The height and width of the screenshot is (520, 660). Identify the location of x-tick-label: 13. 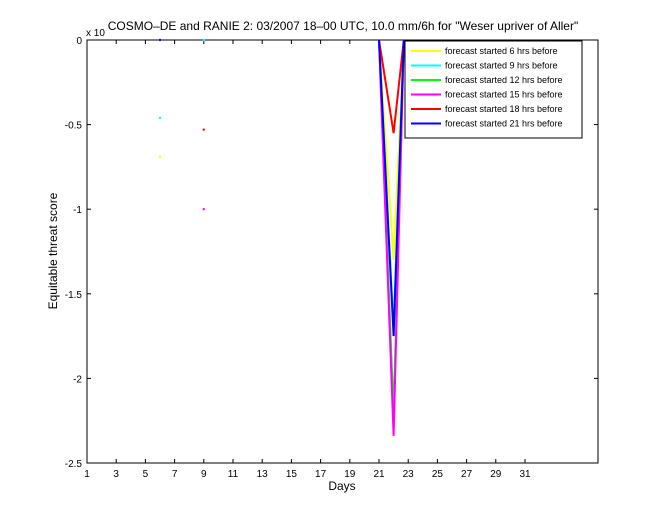
(263, 474).